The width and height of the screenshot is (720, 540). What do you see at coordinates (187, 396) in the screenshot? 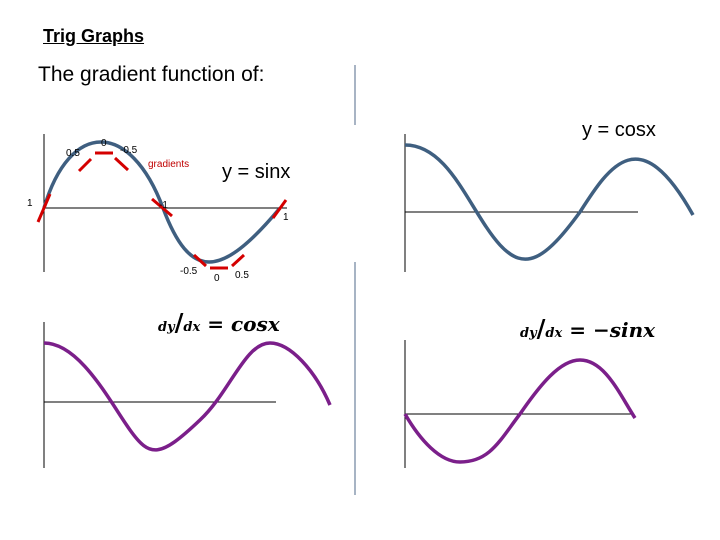
I see `dsin-curve` at bounding box center [187, 396].